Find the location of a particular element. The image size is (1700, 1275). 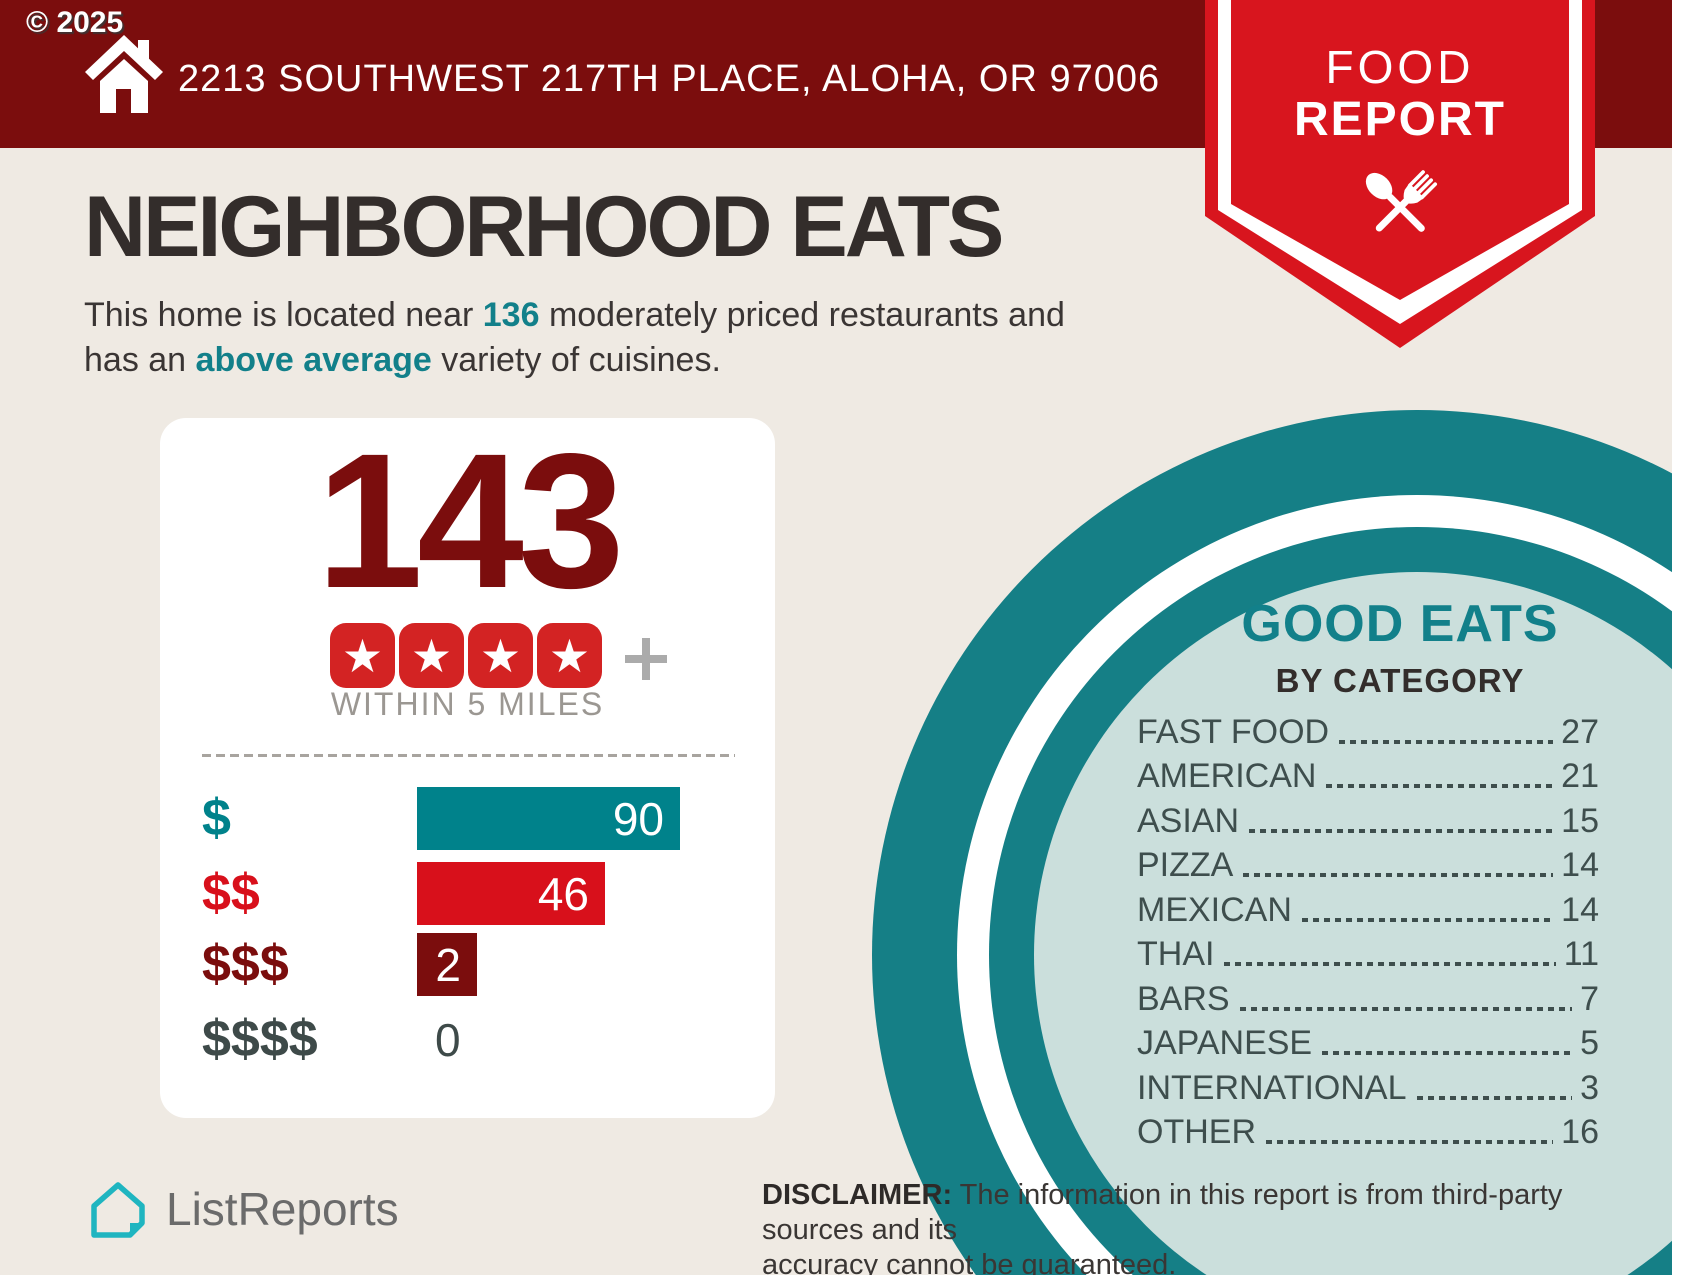

category-label: BARS is located at coordinates (1183, 998).